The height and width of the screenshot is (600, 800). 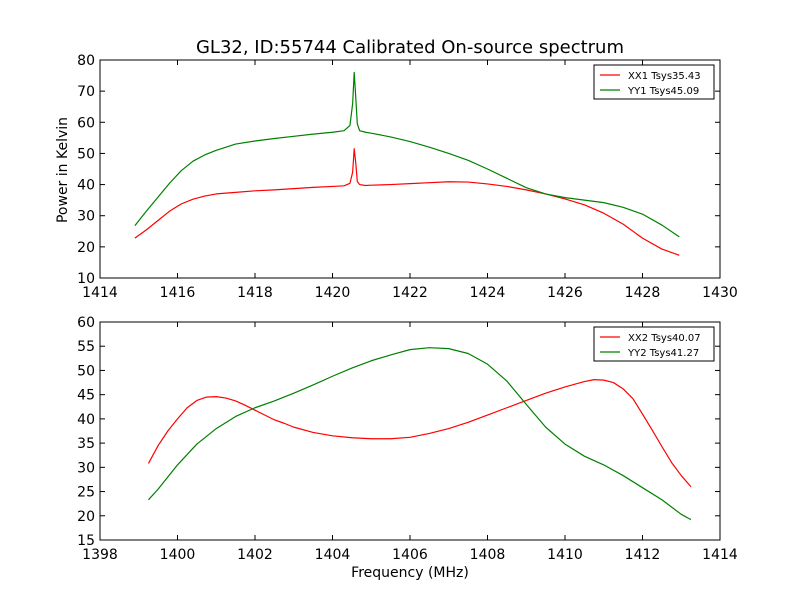 I want to click on legend-label: YY1 Tsys45.09, so click(x=663, y=91).